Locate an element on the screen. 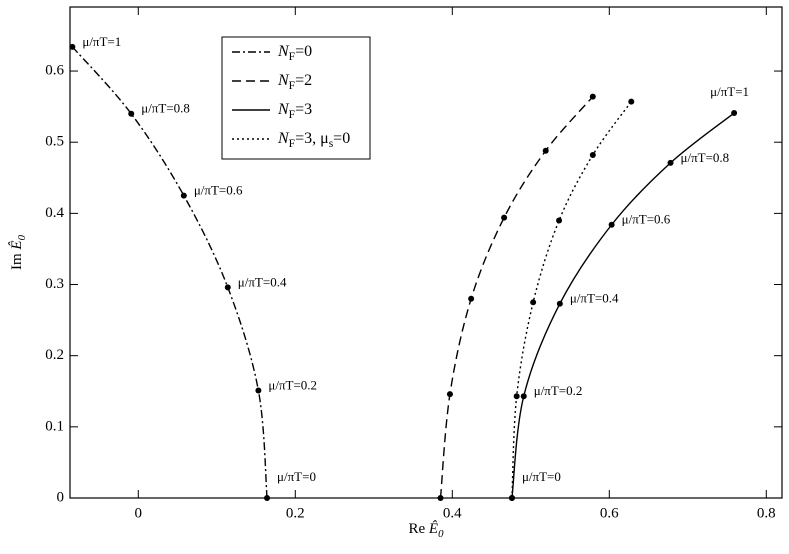 The image size is (789, 554). y-tick-label: 0.4 is located at coordinates (54, 213).